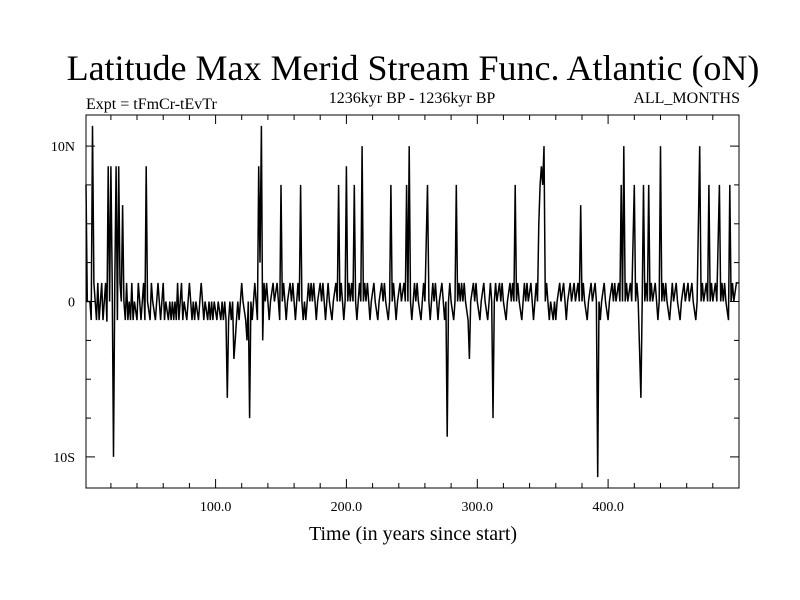 The image size is (800, 600). I want to click on y-tick-label: 10N, so click(63, 147).